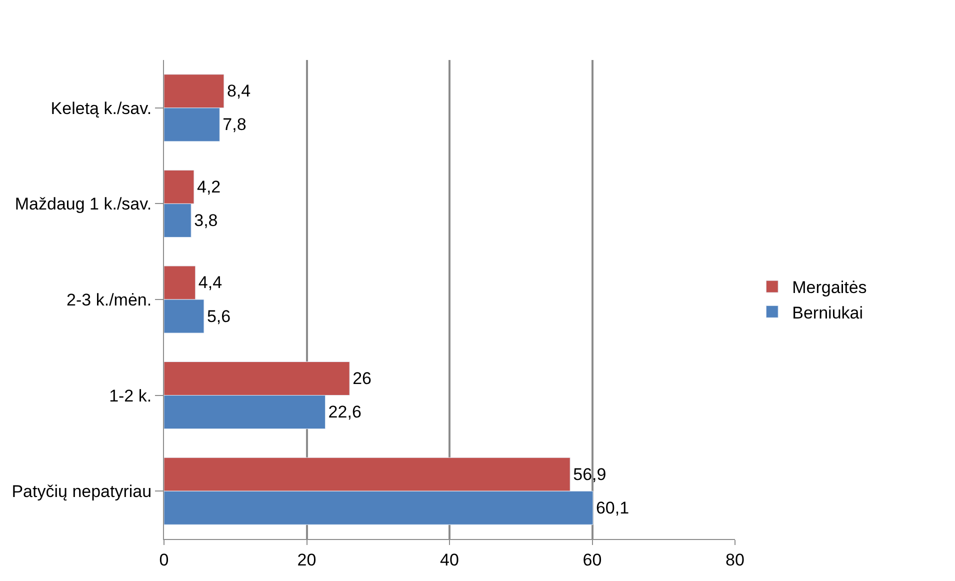 Image resolution: width=955 pixels, height=581 pixels. I want to click on data-label: 8,4, so click(238, 91).